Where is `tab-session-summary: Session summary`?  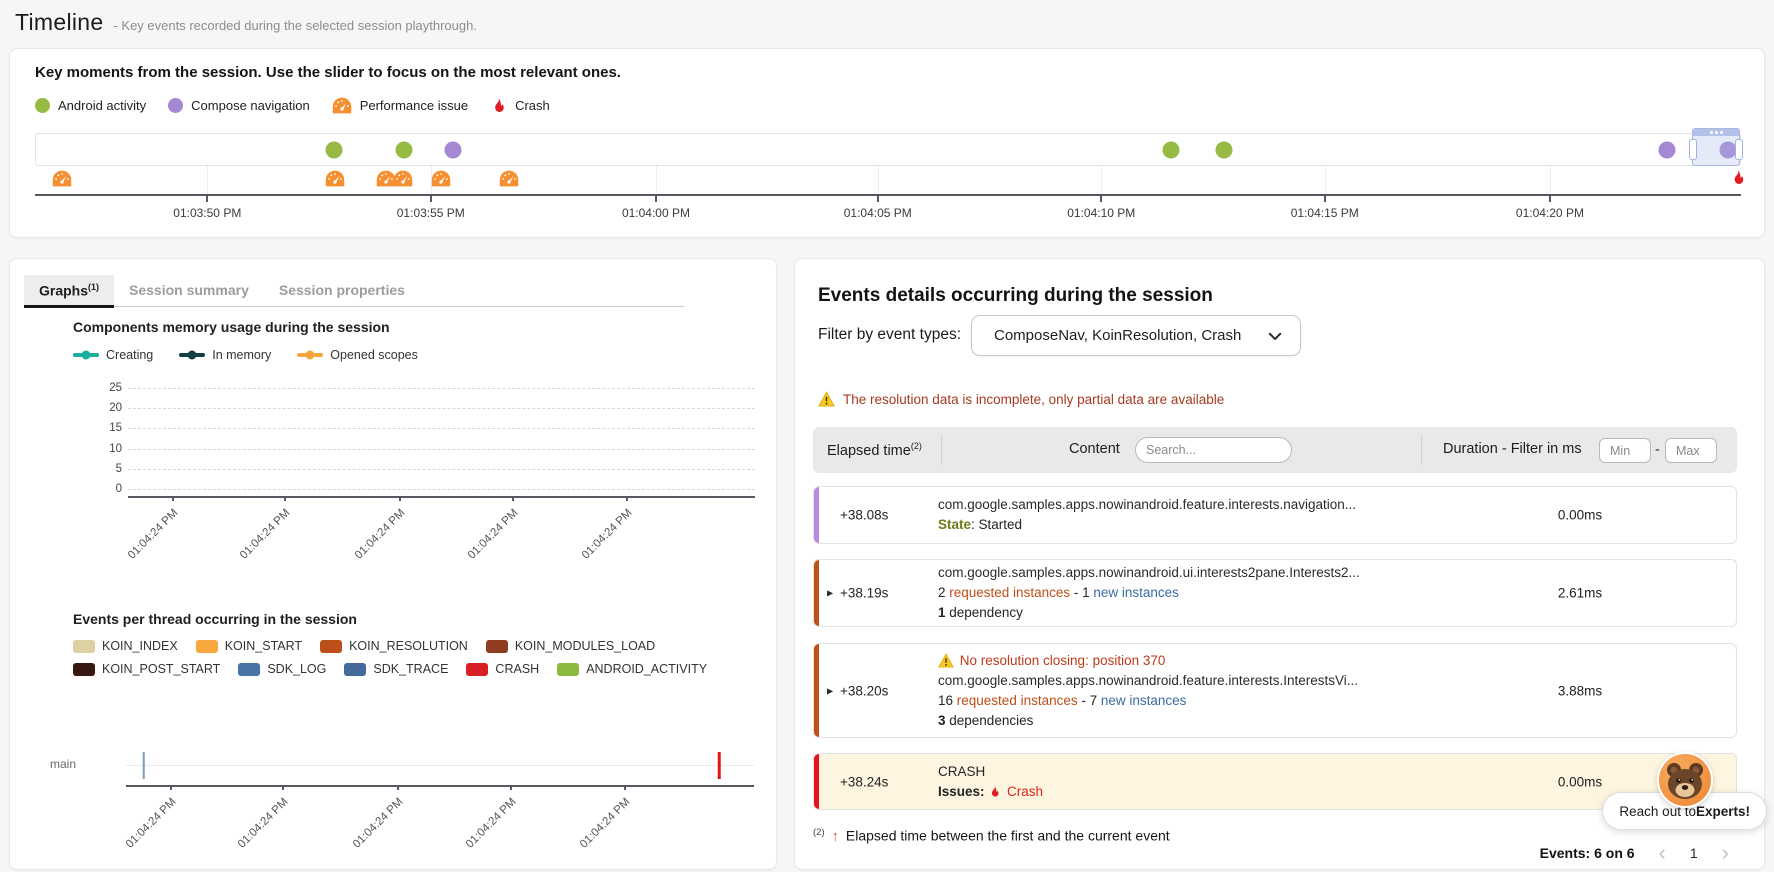 tab-session-summary: Session summary is located at coordinates (189, 290).